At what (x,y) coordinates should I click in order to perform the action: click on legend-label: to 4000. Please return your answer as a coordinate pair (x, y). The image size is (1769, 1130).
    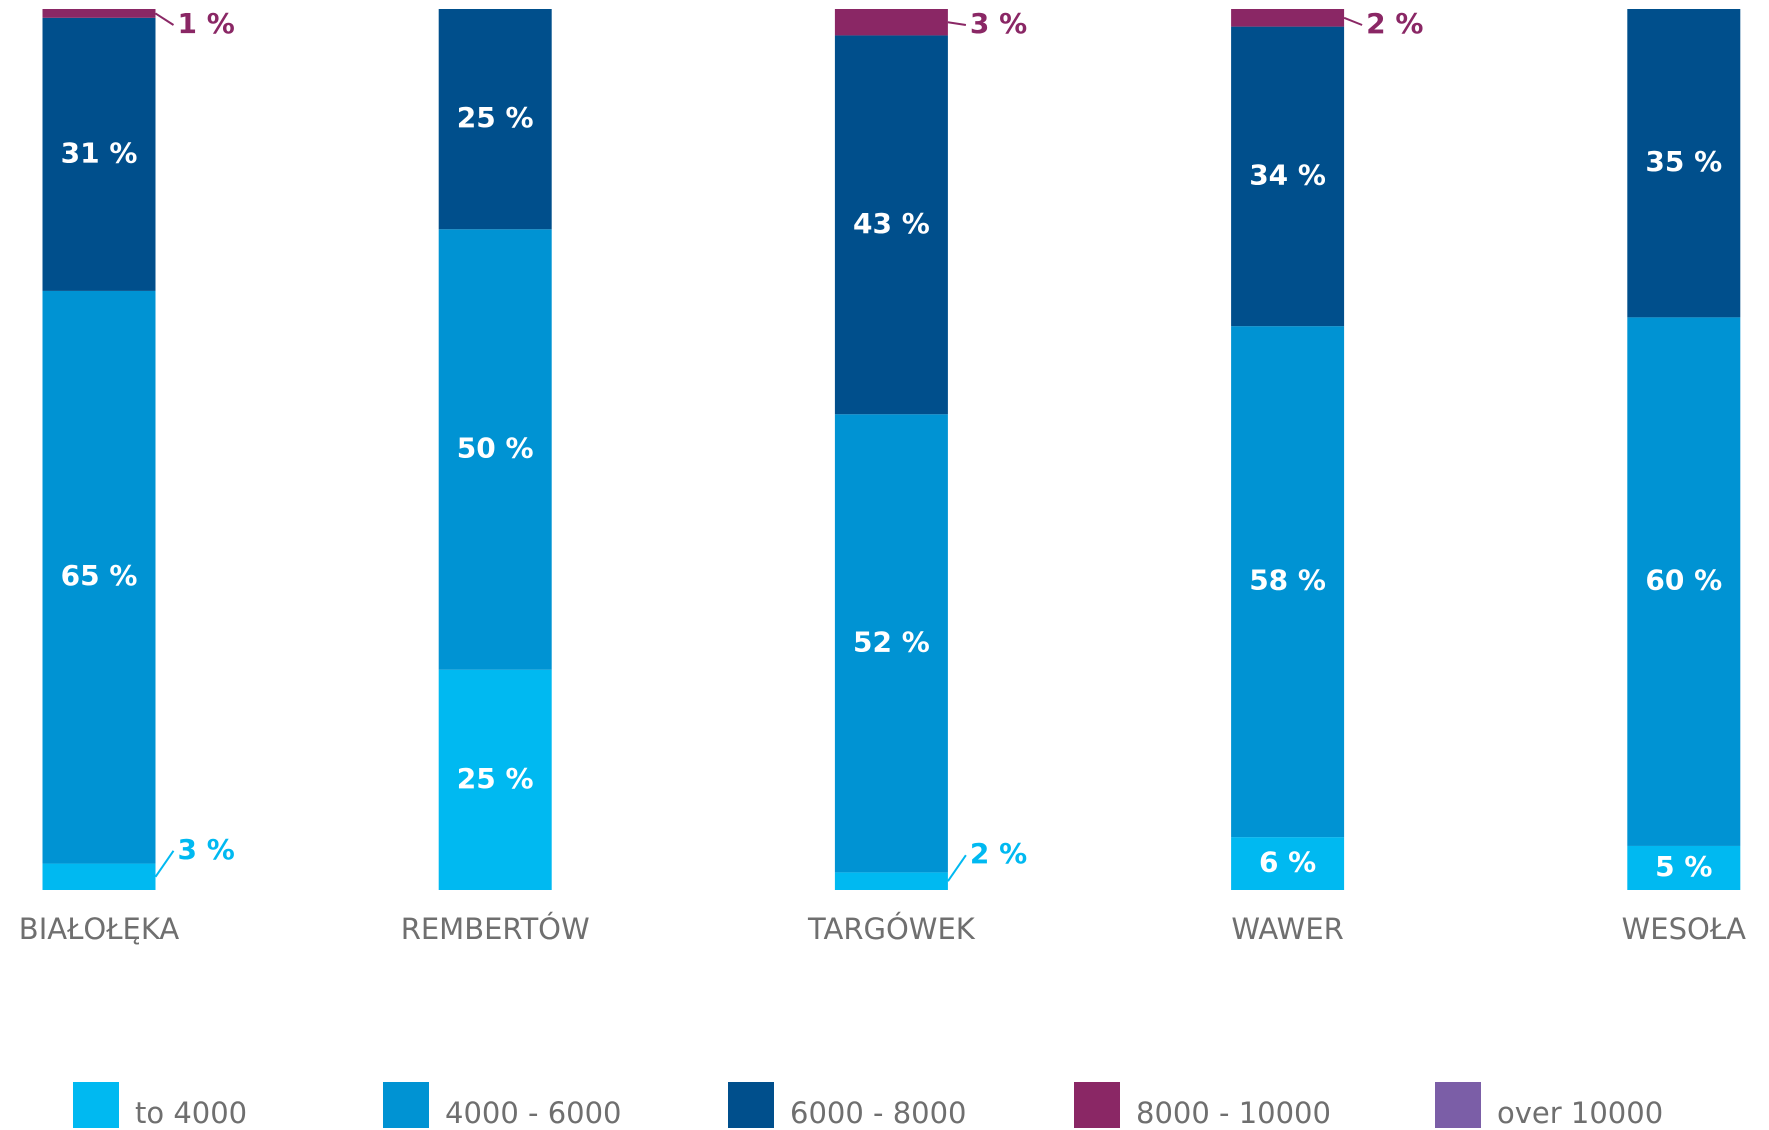
    Looking at the image, I should click on (191, 1113).